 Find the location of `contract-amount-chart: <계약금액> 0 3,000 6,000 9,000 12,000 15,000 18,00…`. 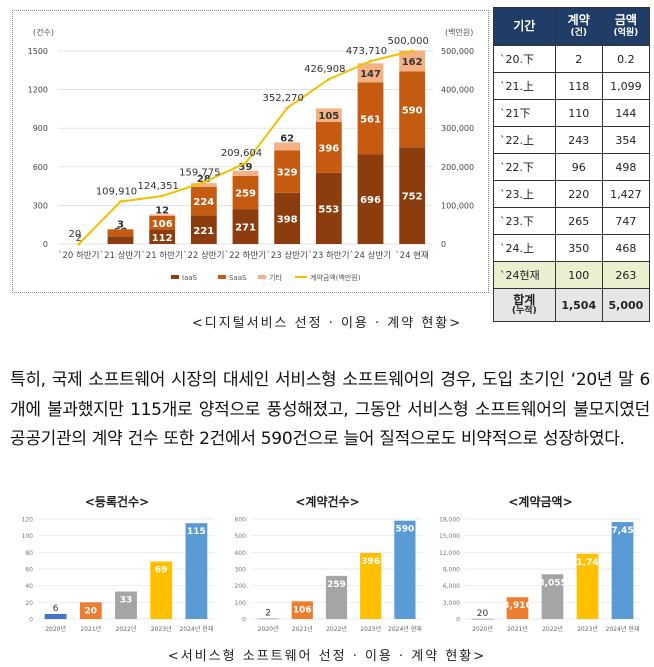

contract-amount-chart: <계약금액> 0 3,000 6,000 9,000 12,000 15,000 18,00… is located at coordinates (540, 568).